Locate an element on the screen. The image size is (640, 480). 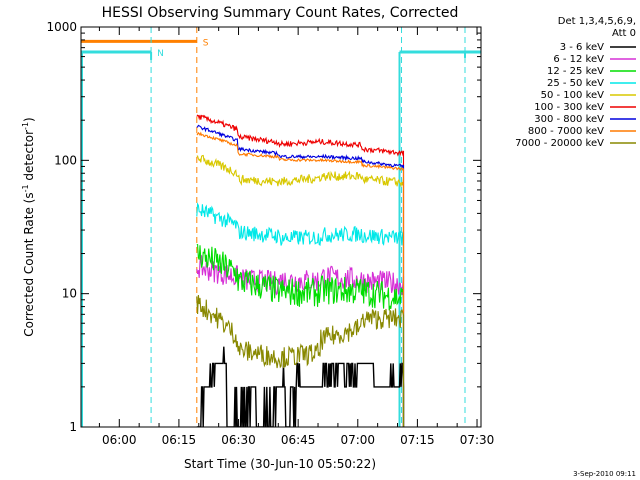
x-tick-label: 06:30 is located at coordinates (238, 440).